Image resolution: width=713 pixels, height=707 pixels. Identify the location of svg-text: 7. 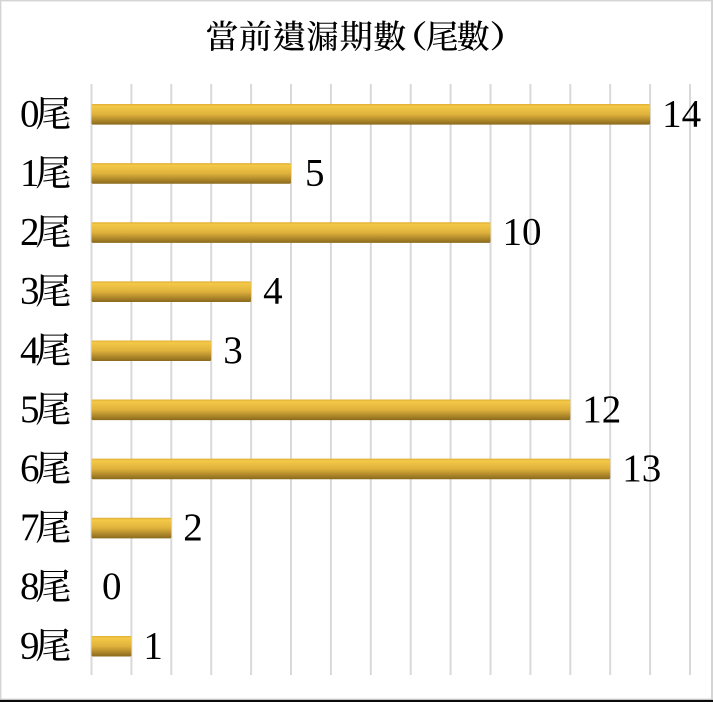
(30, 527).